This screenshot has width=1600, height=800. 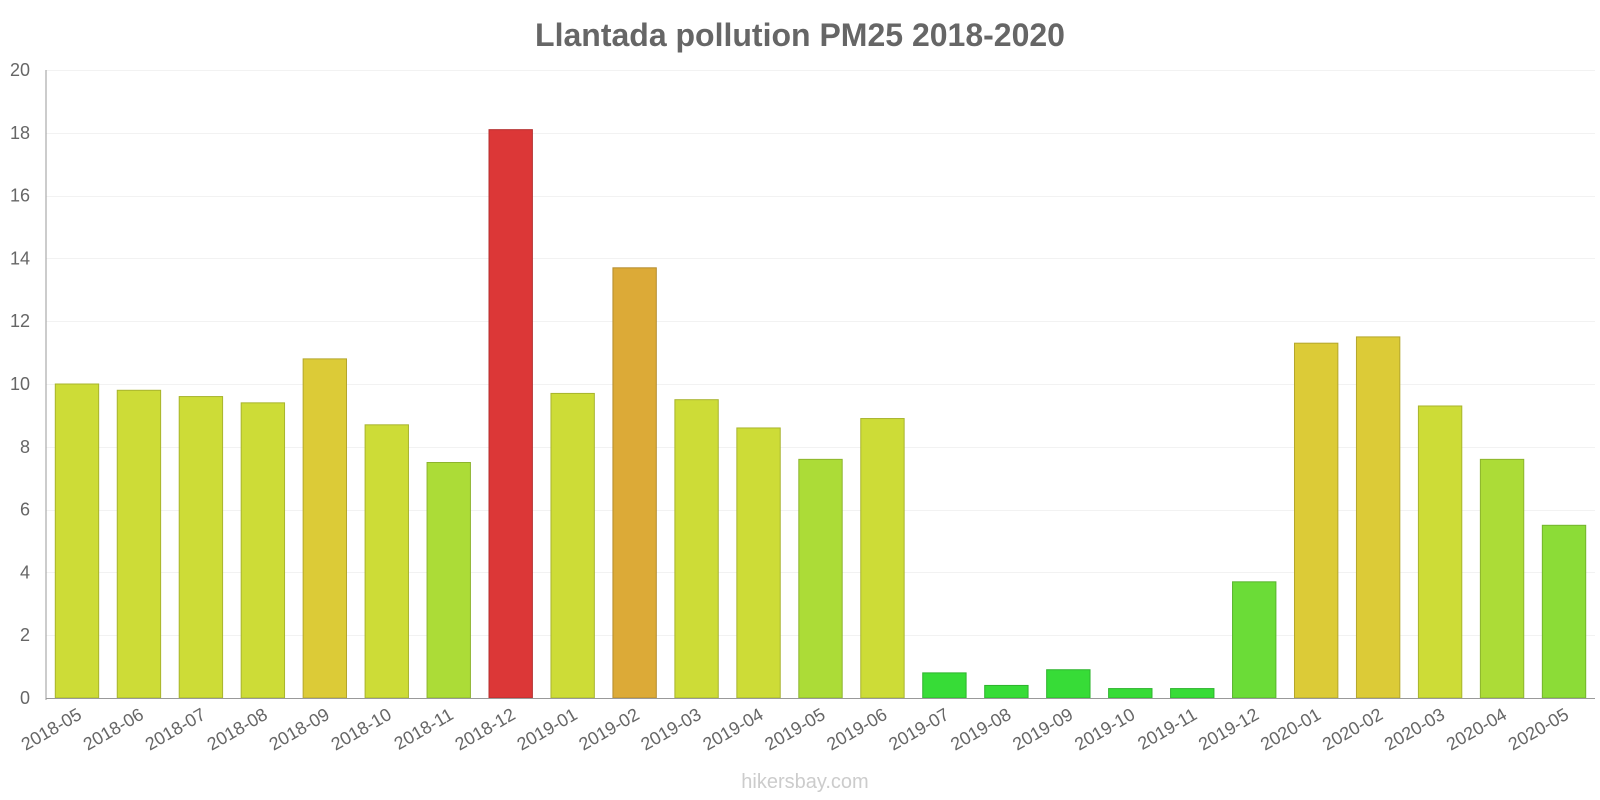 I want to click on x-tick-label: 2018-10, so click(x=361, y=729).